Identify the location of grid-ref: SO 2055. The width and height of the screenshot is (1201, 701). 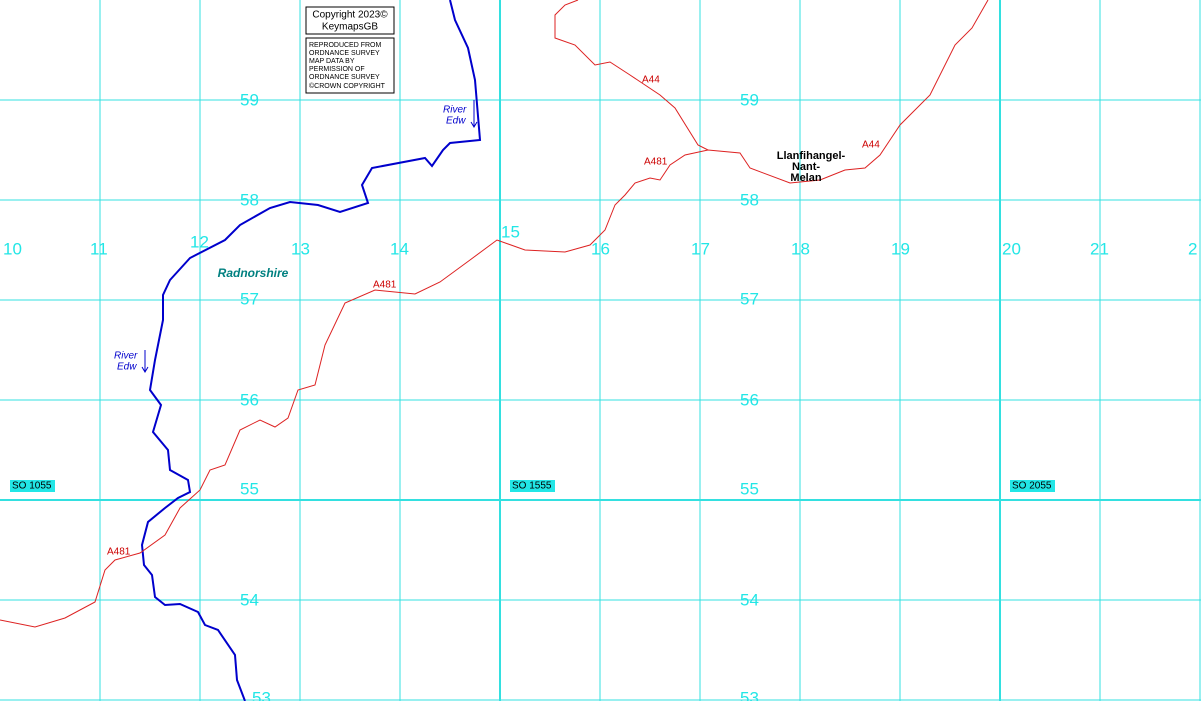
(1032, 486).